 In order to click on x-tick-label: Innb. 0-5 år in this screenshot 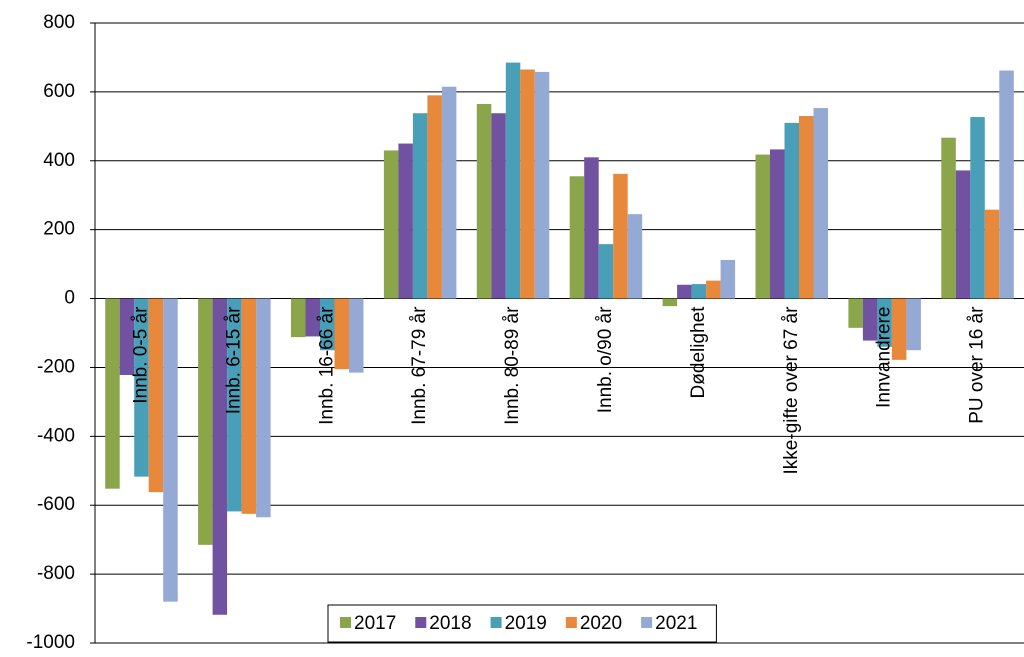, I will do `click(140, 355)`.